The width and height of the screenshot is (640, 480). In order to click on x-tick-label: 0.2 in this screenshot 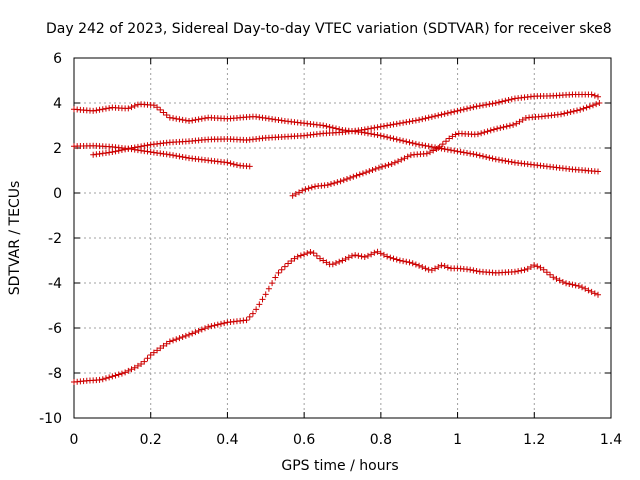, I will do `click(151, 440)`.